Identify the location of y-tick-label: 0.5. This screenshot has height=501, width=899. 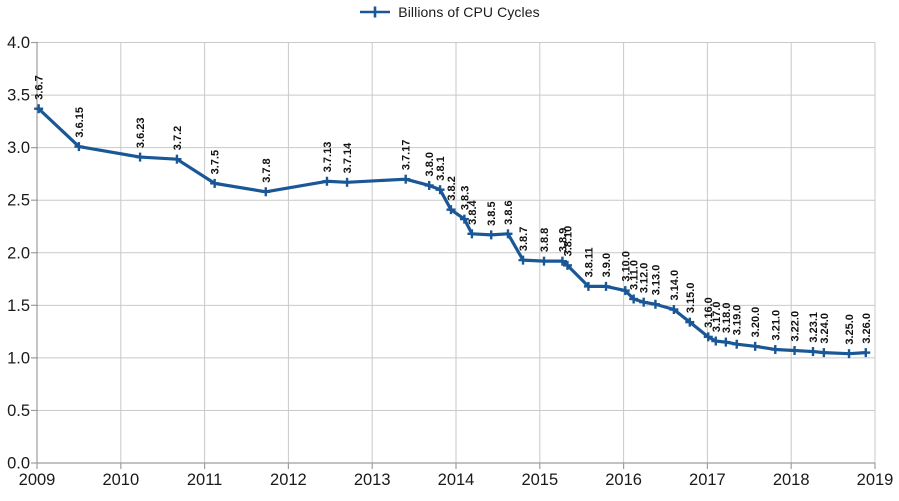
(18, 411).